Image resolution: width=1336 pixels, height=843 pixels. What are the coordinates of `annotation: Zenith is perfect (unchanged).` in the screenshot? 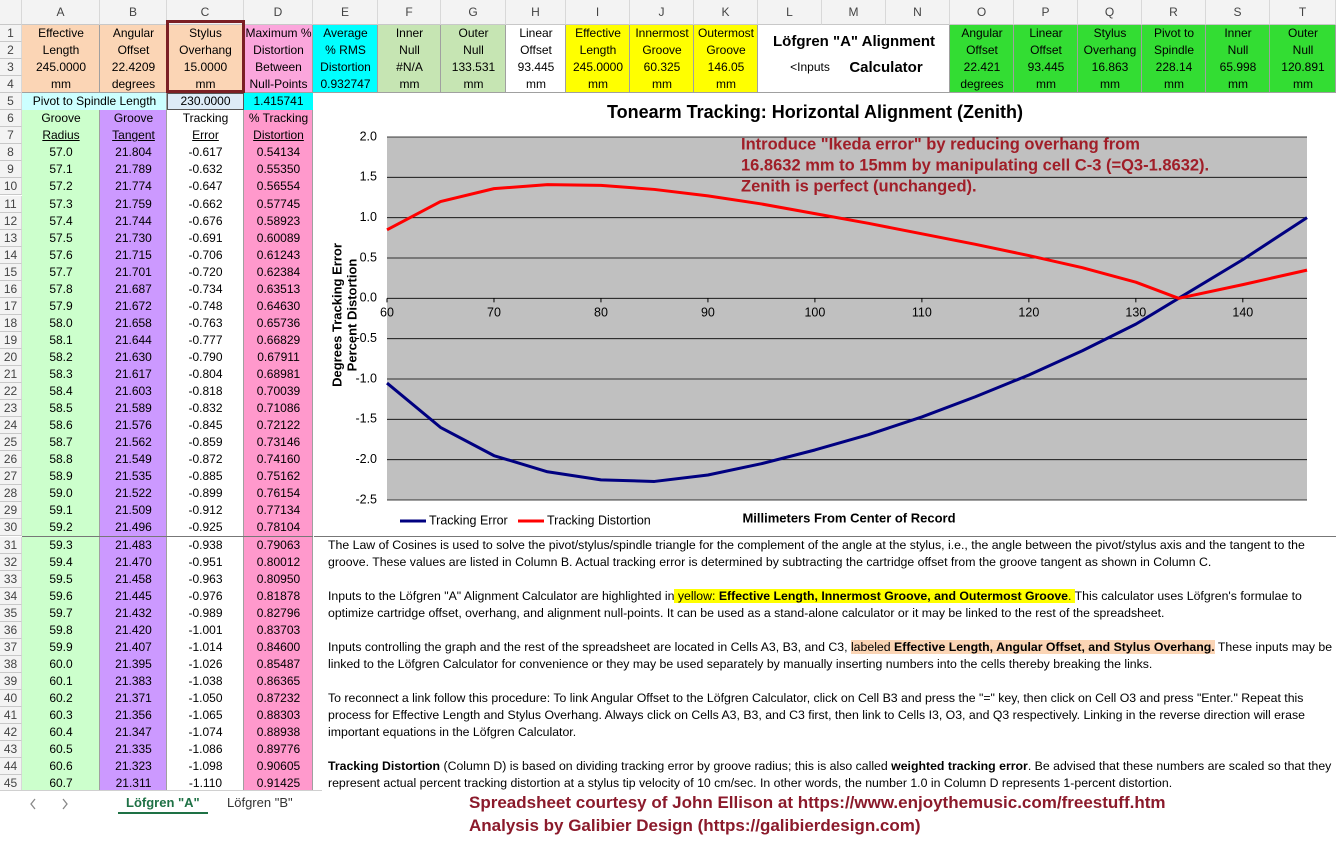 It's located at (859, 186).